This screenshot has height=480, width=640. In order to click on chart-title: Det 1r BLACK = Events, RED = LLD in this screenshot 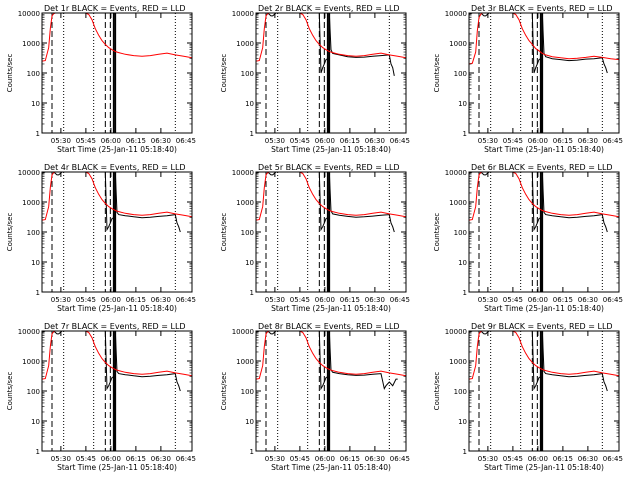, I will do `click(115, 8)`.